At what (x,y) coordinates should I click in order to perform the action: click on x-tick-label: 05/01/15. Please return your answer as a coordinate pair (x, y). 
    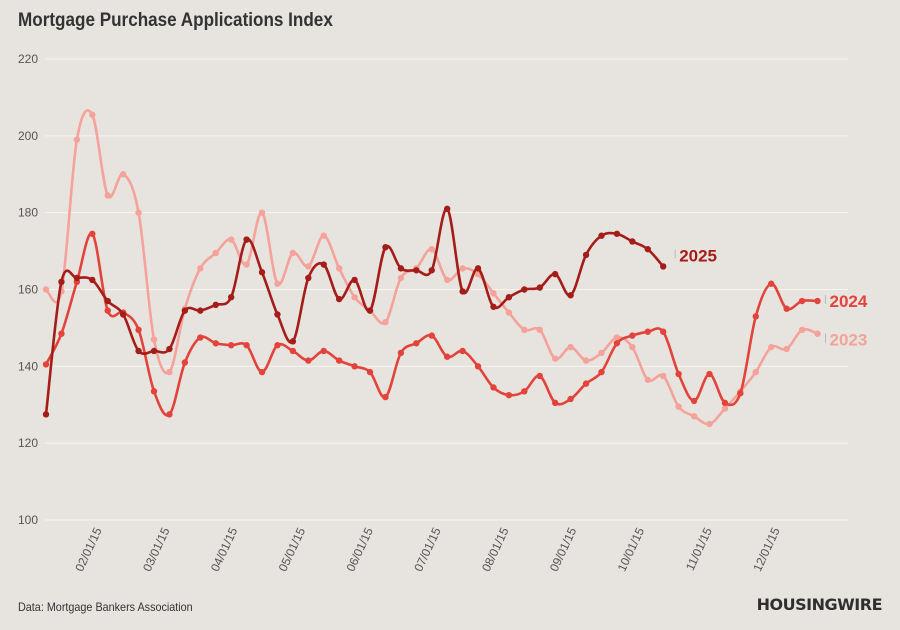
    Looking at the image, I should click on (292, 549).